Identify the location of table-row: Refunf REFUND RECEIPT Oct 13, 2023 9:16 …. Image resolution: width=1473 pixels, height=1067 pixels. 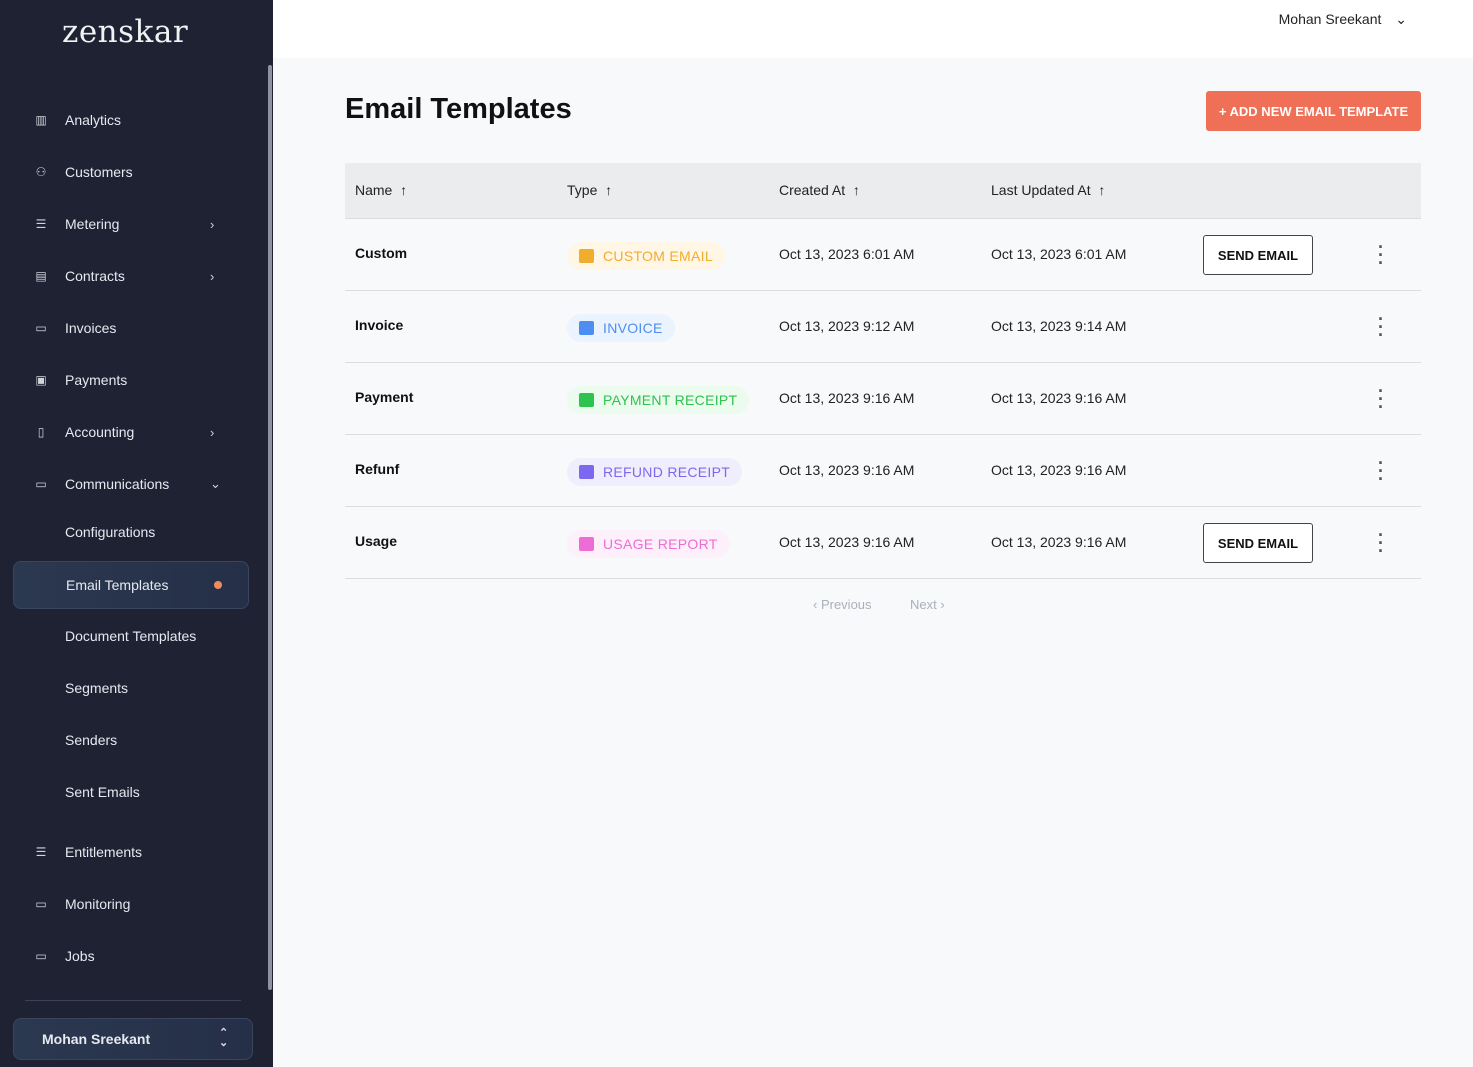
(883, 471).